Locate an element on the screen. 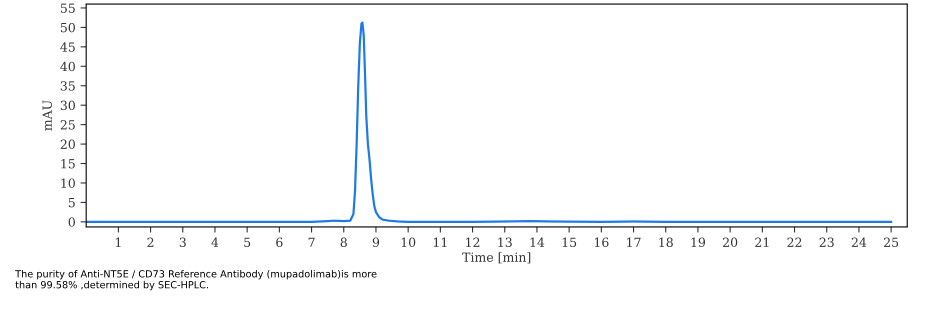 This screenshot has width=947, height=313. x-tick-label: 12 is located at coordinates (473, 242).